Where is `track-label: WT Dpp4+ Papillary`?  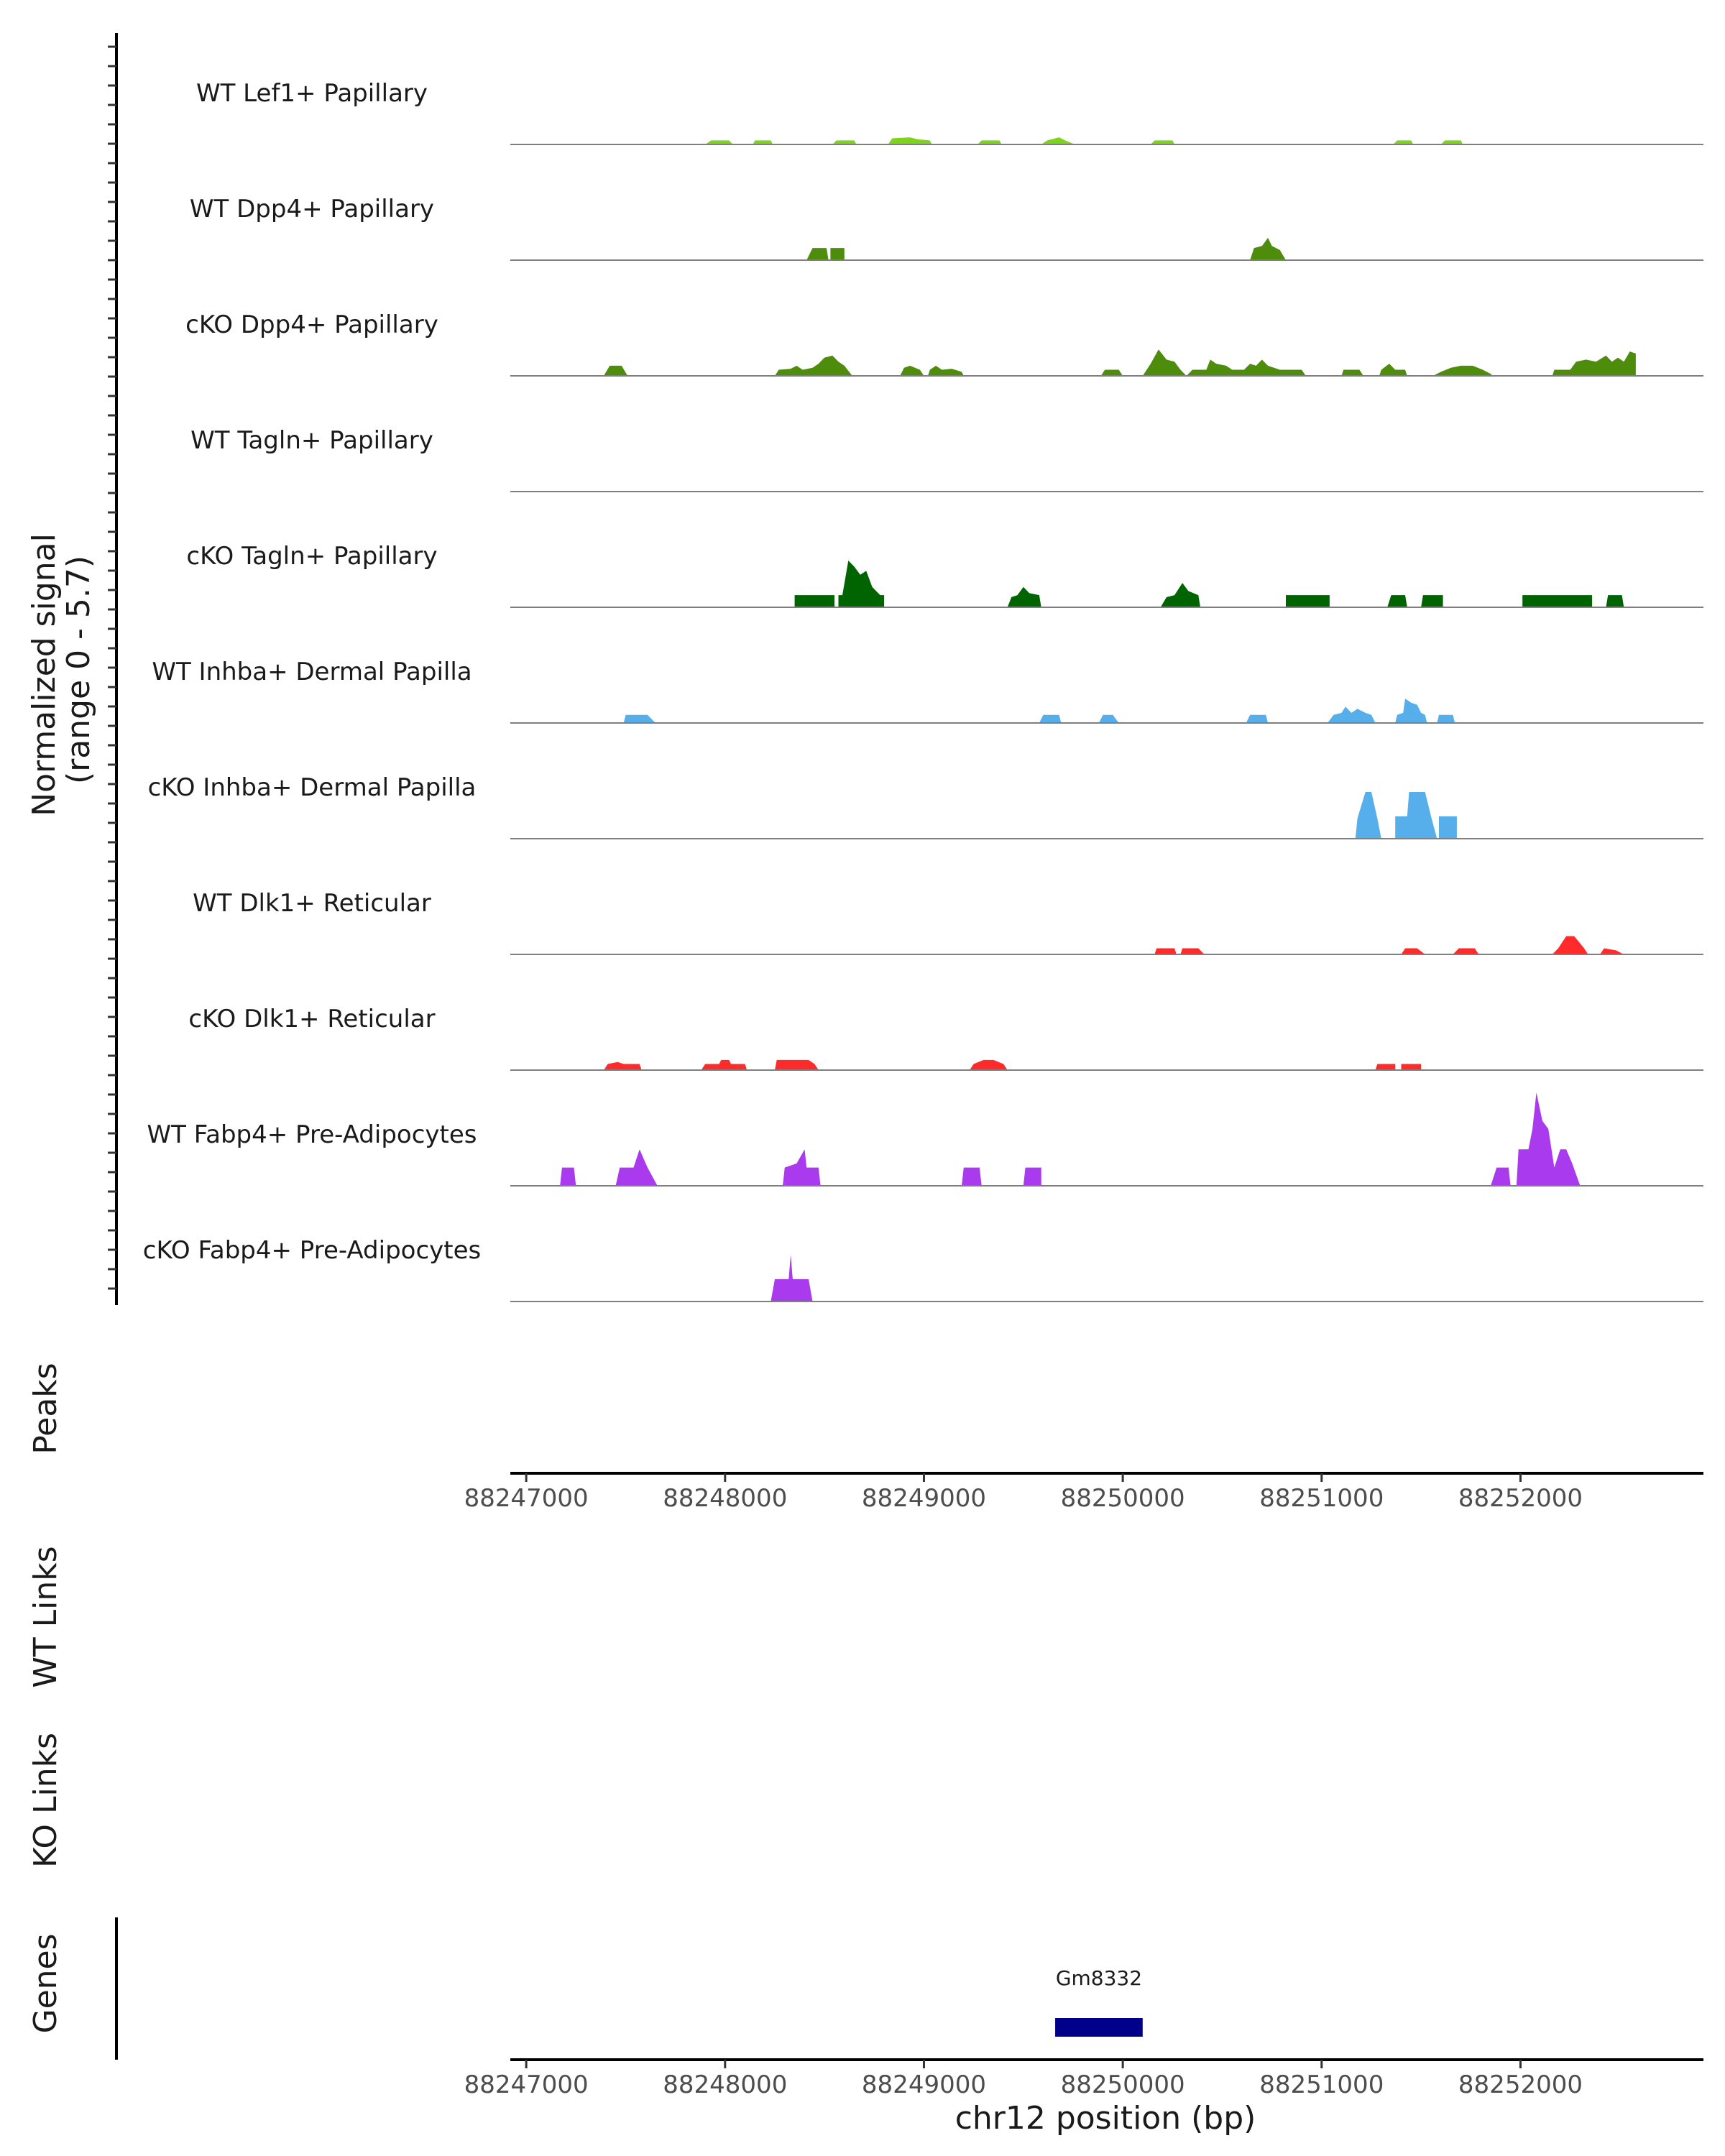 track-label: WT Dpp4+ Papillary is located at coordinates (312, 209).